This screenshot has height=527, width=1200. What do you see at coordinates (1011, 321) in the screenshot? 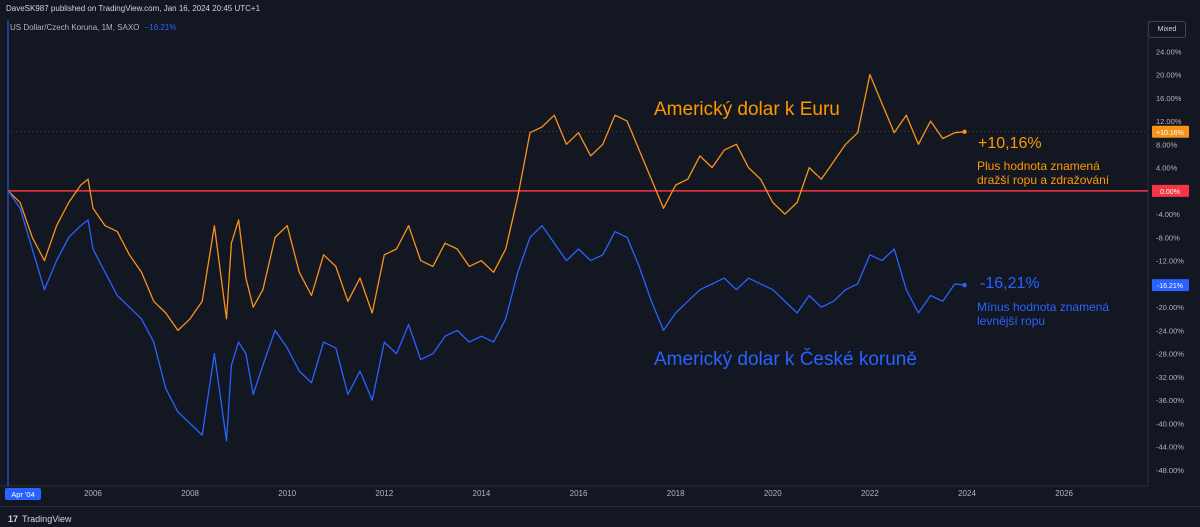
I see `czk-note-line-2: levnější ropu` at bounding box center [1011, 321].